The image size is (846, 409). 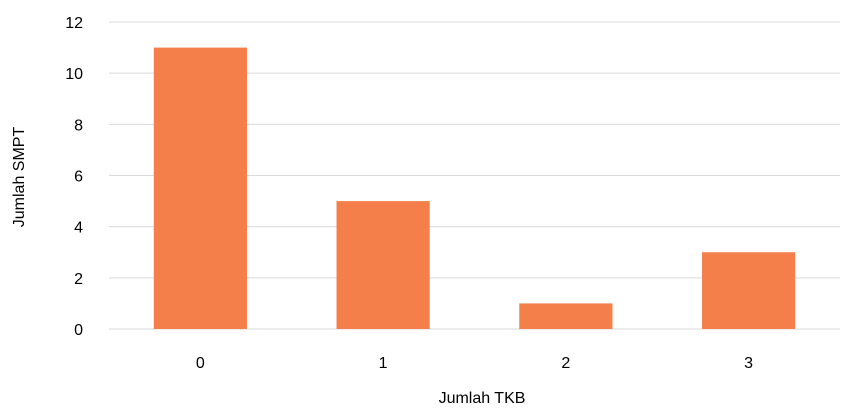 I want to click on y-tick-label: 6, so click(x=78, y=177).